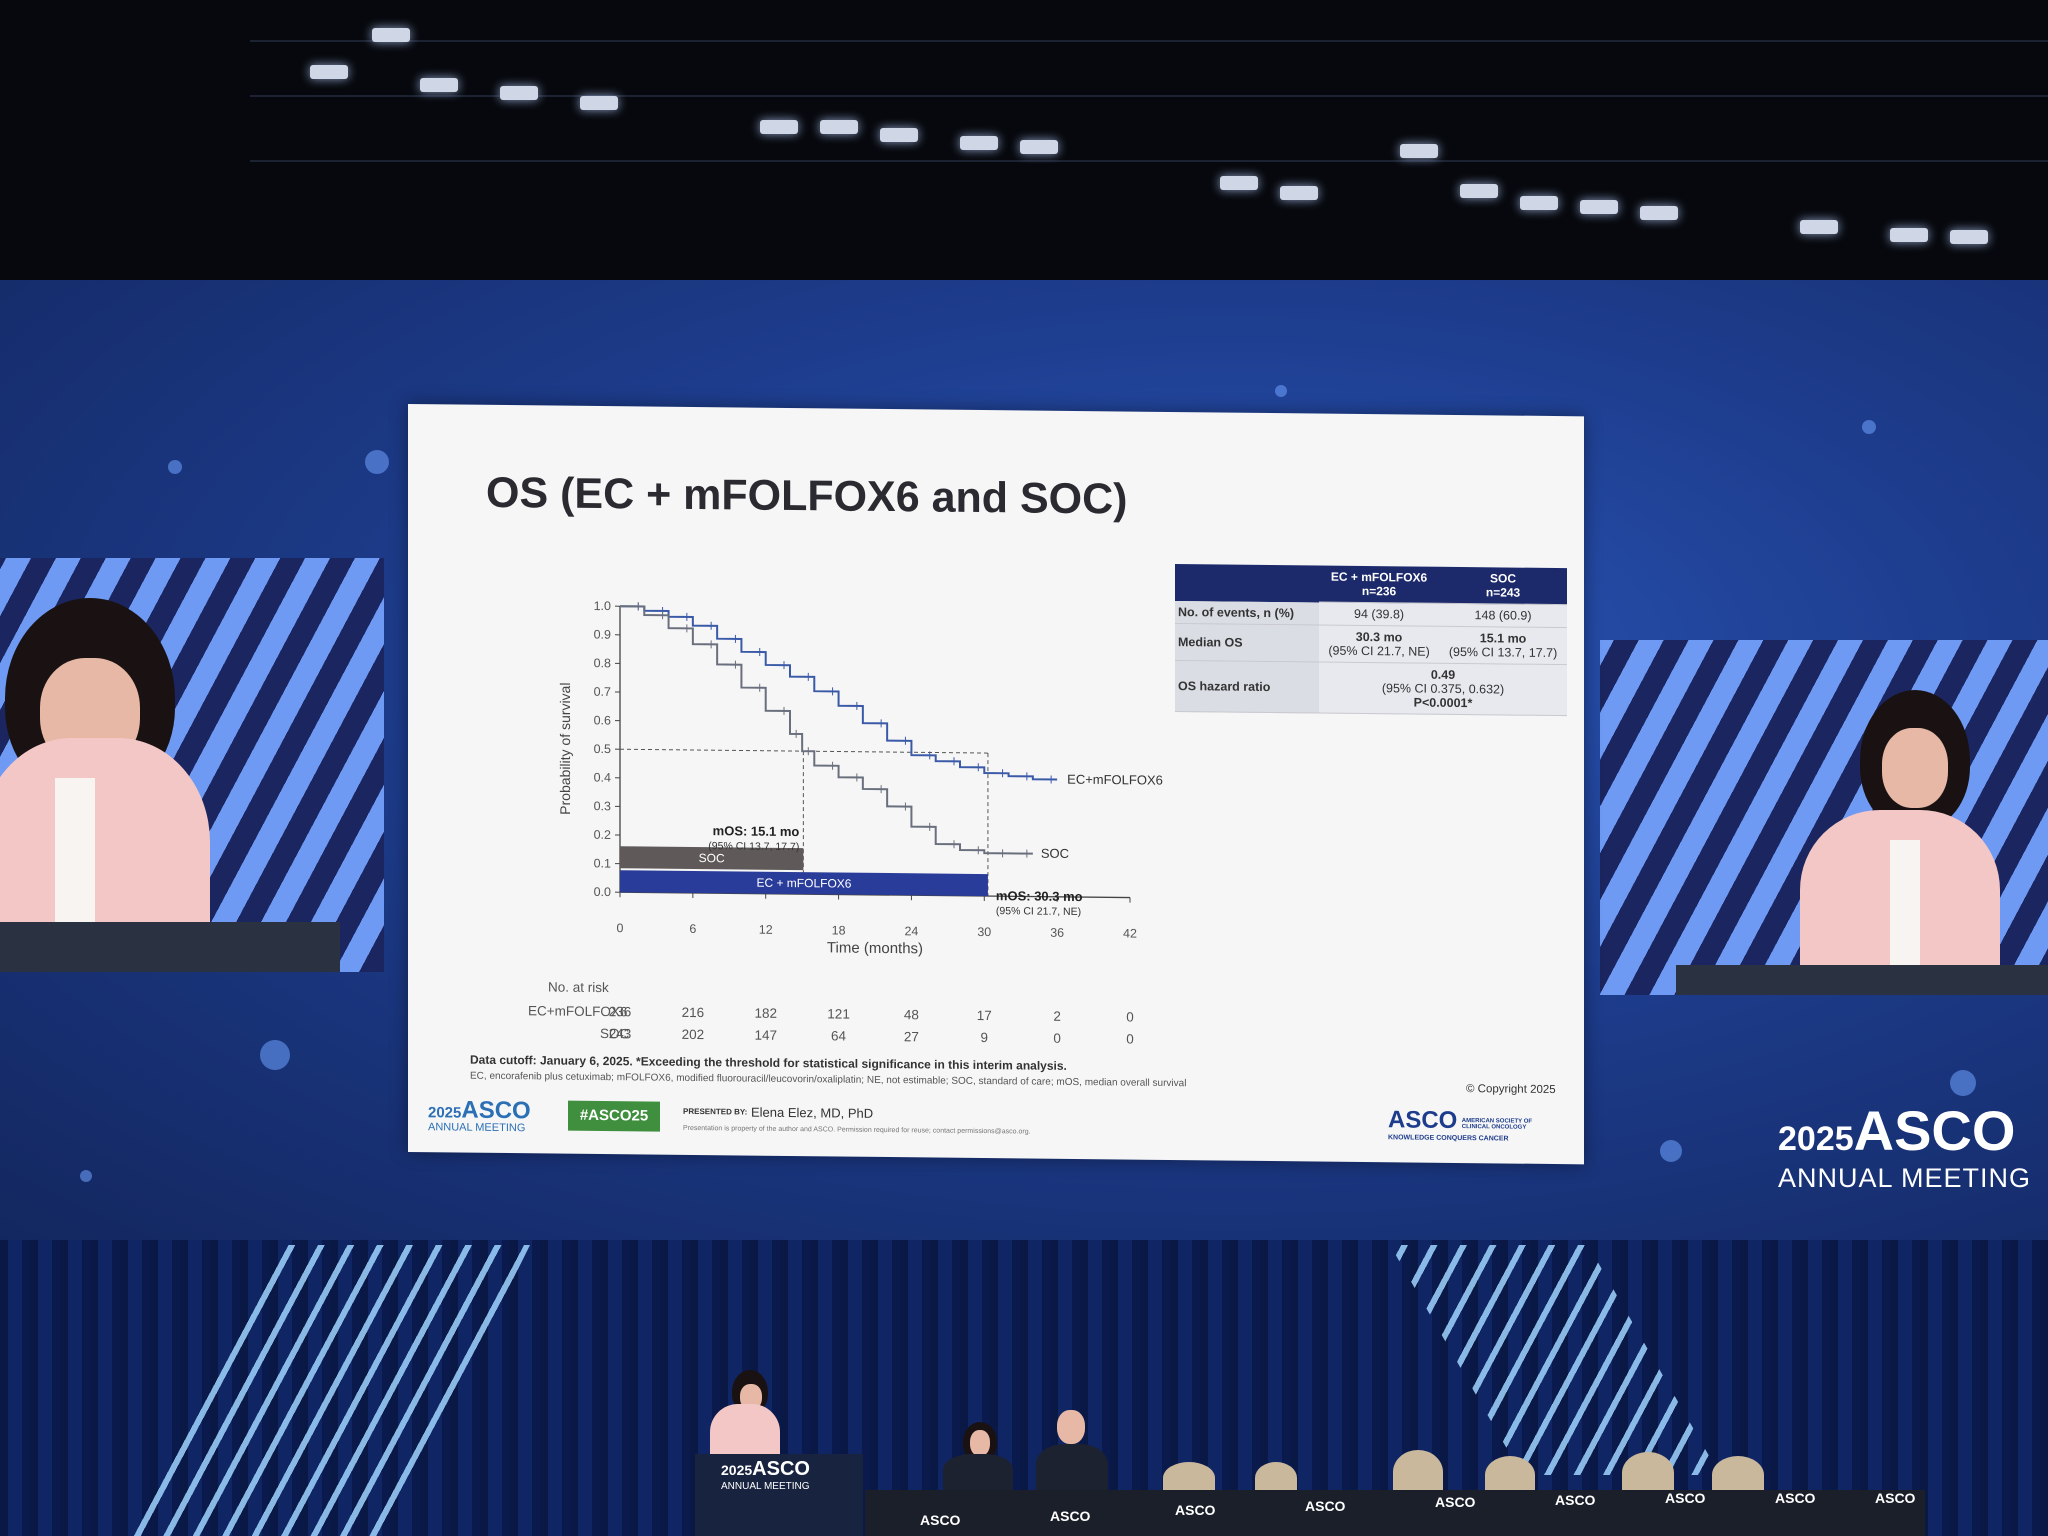  What do you see at coordinates (565, 748) in the screenshot?
I see `y-axis-label: Probability of survival` at bounding box center [565, 748].